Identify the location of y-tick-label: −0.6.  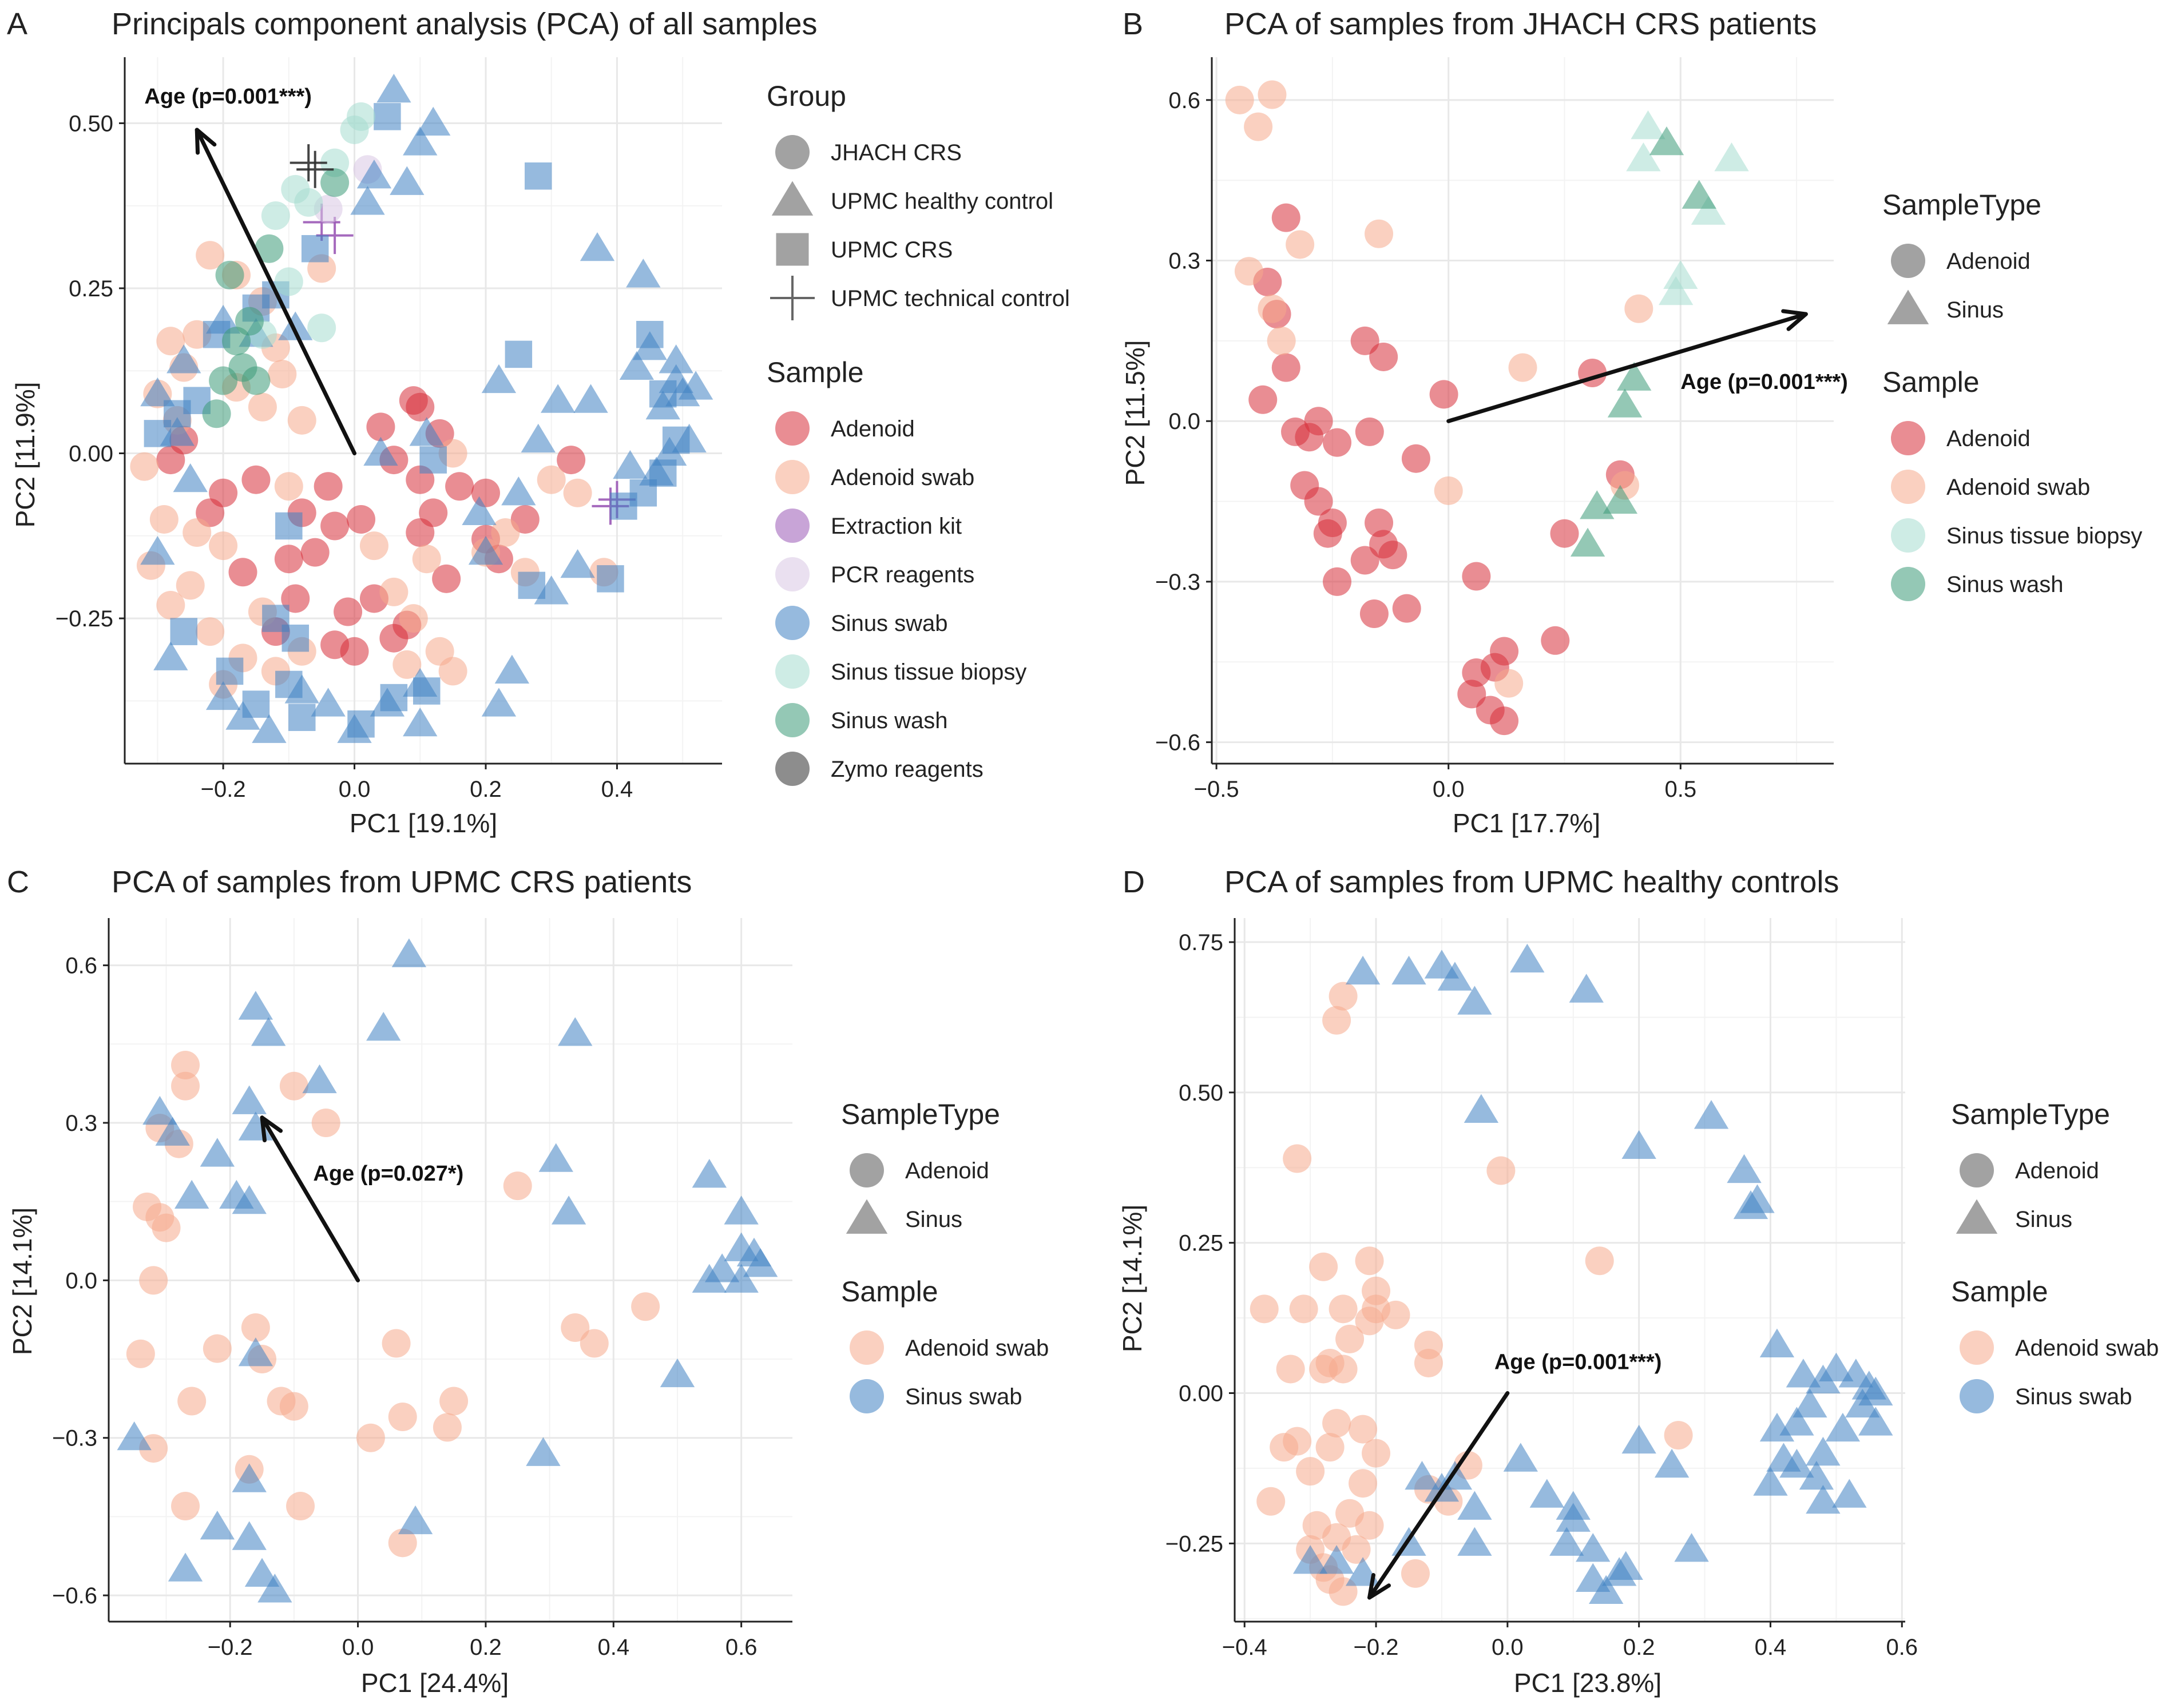
(74, 1595).